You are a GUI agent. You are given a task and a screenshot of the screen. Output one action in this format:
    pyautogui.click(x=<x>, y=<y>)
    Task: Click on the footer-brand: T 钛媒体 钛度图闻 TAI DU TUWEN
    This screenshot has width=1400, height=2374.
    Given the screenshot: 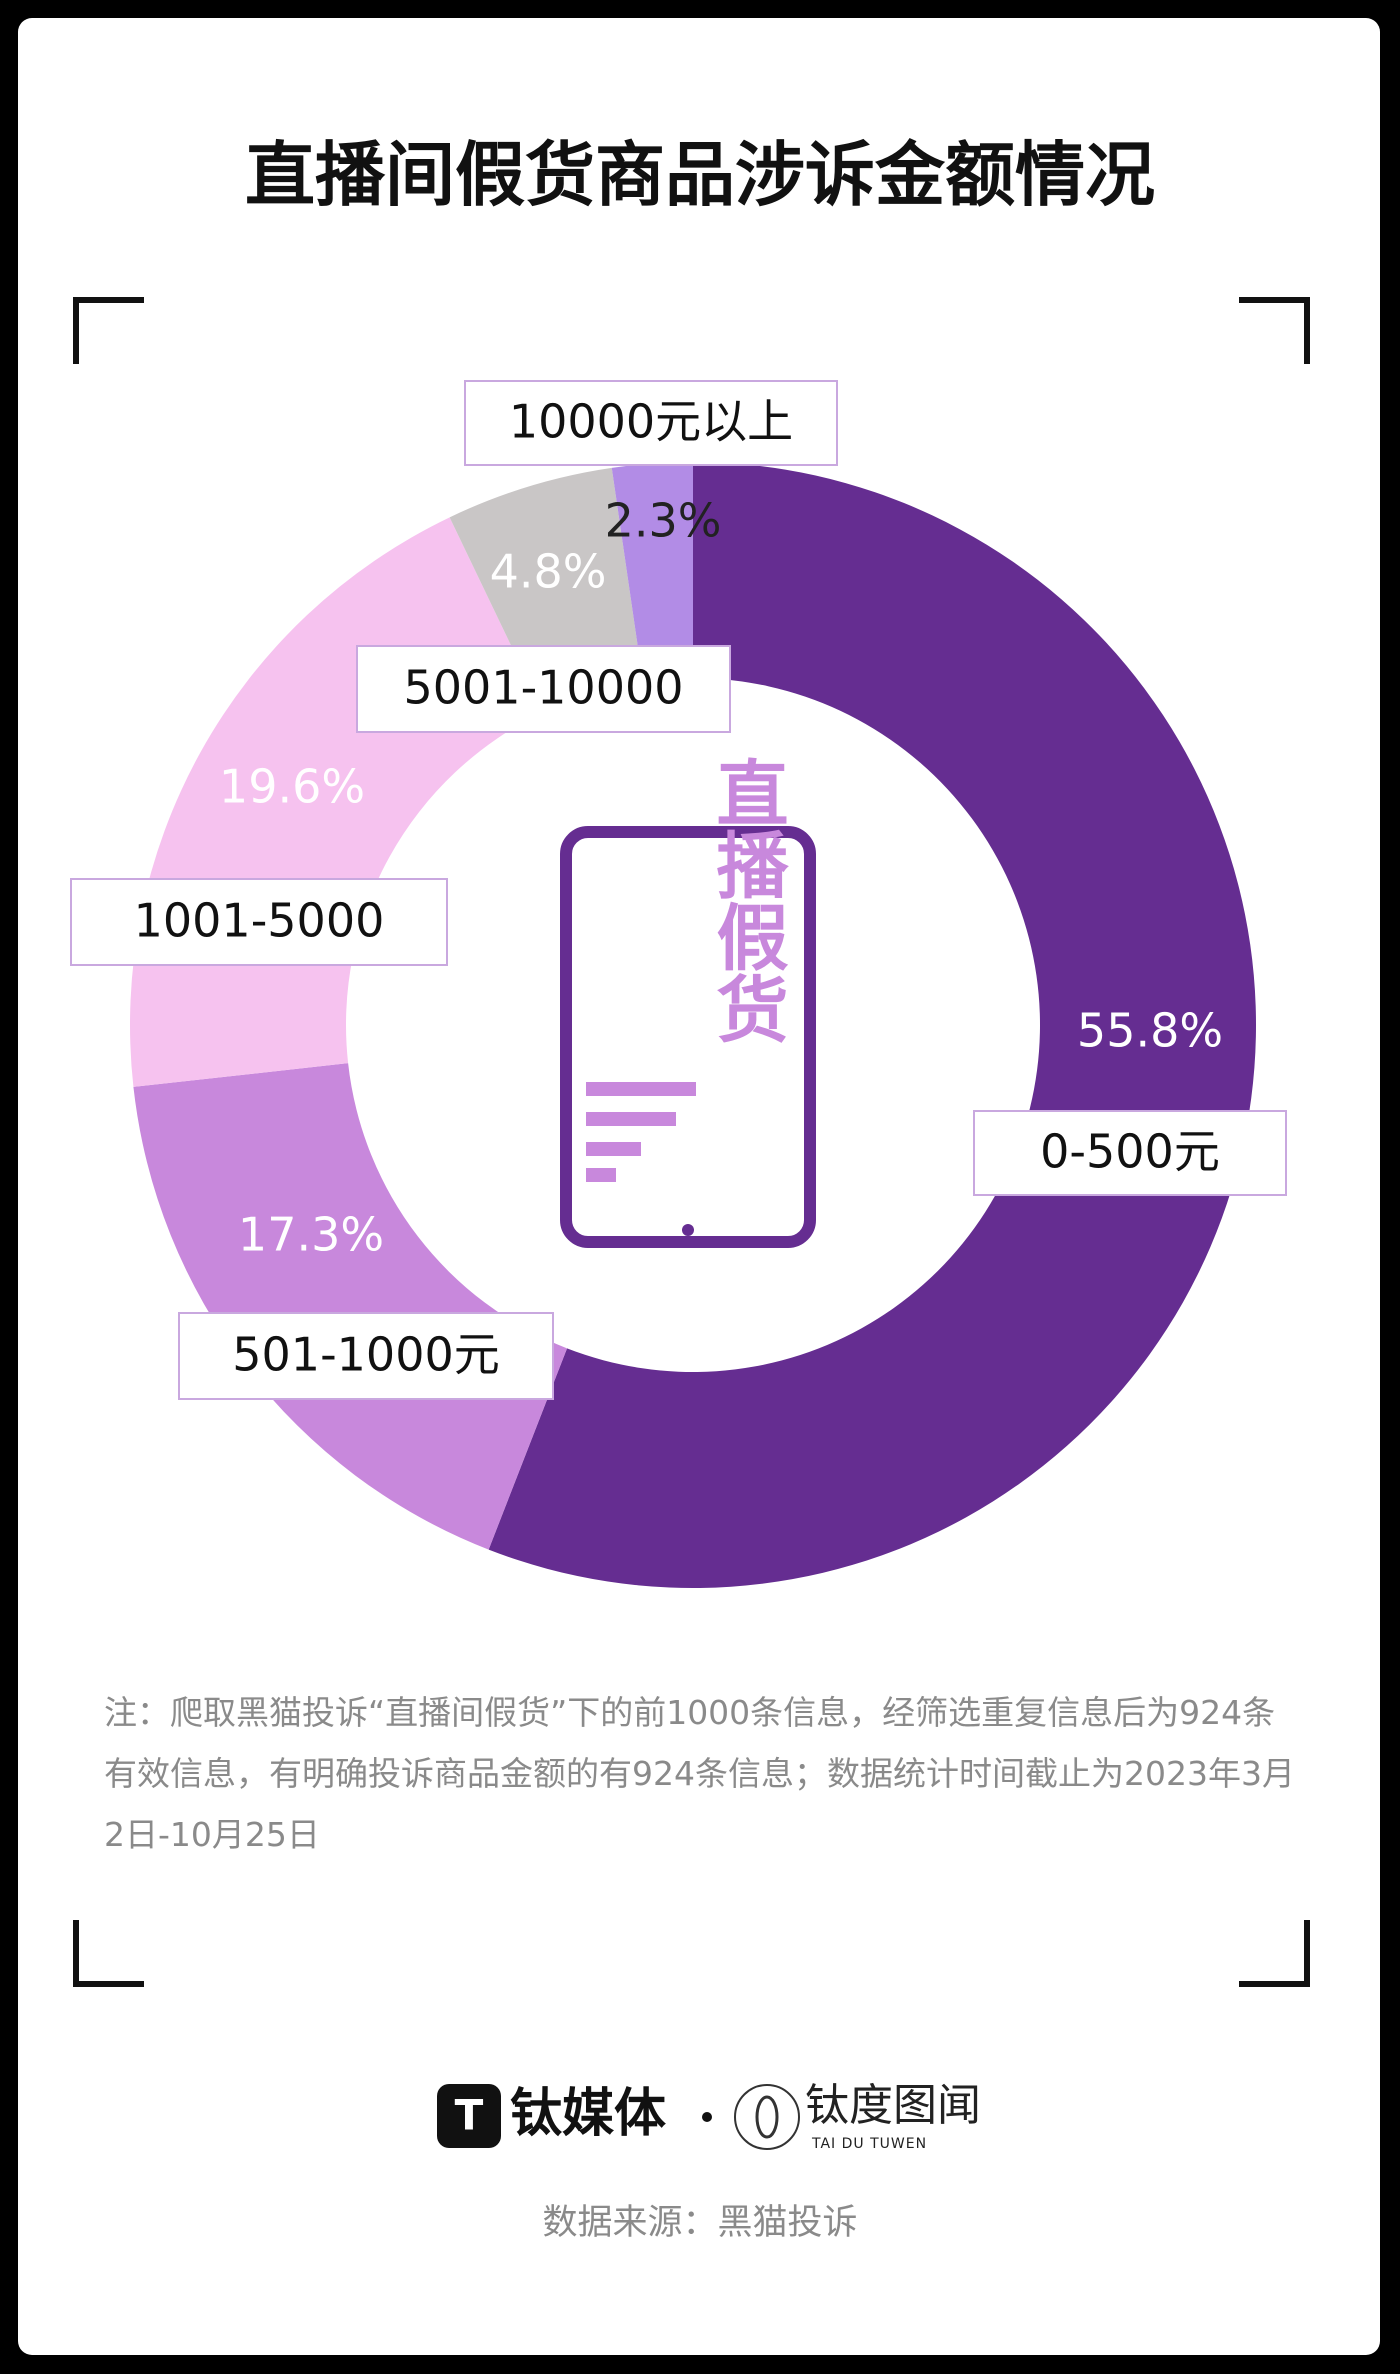 What is the action you would take?
    pyautogui.click(x=709, y=2116)
    